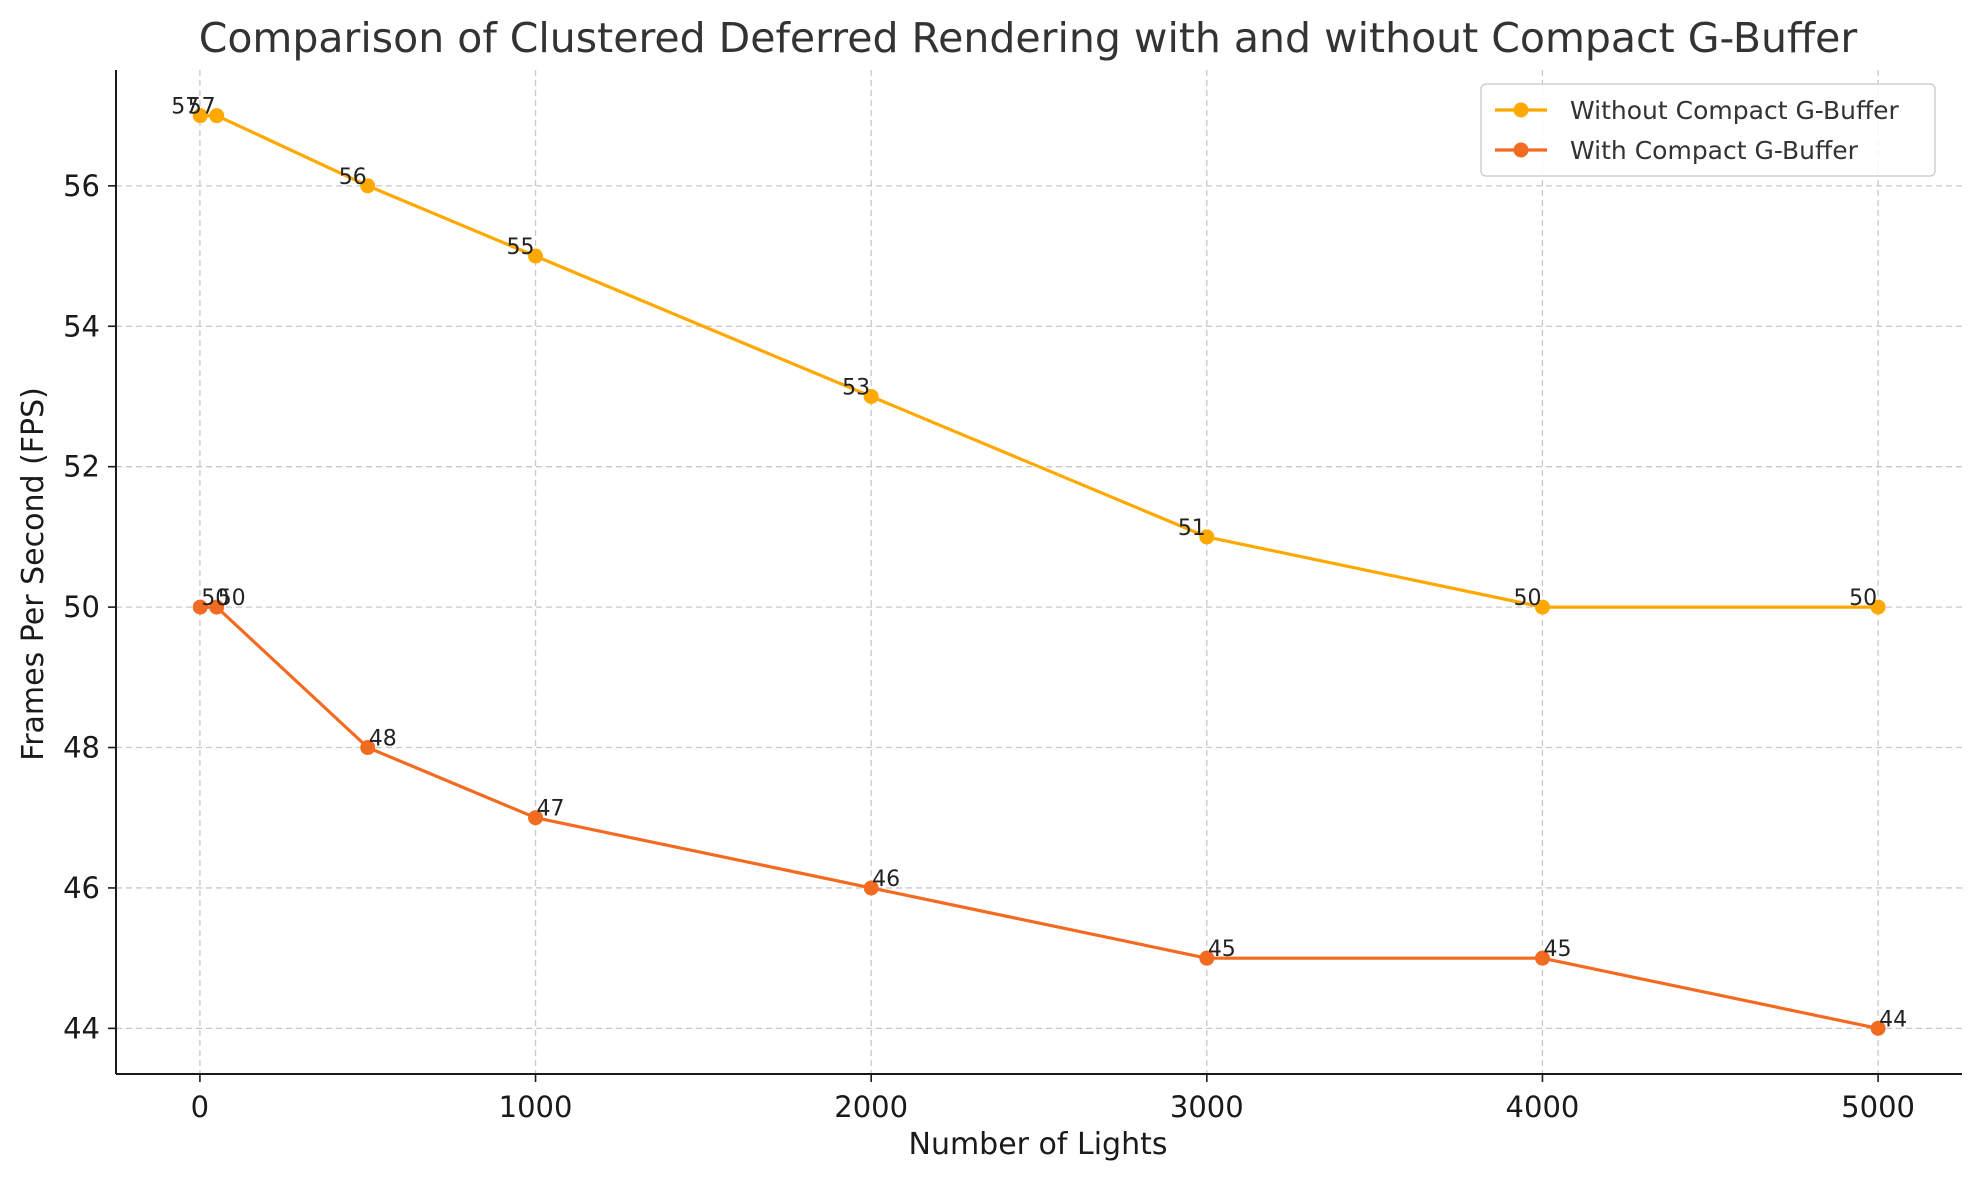 The width and height of the screenshot is (1979, 1180). I want to click on legend-label: Without Compact G-Buffer, so click(1735, 110).